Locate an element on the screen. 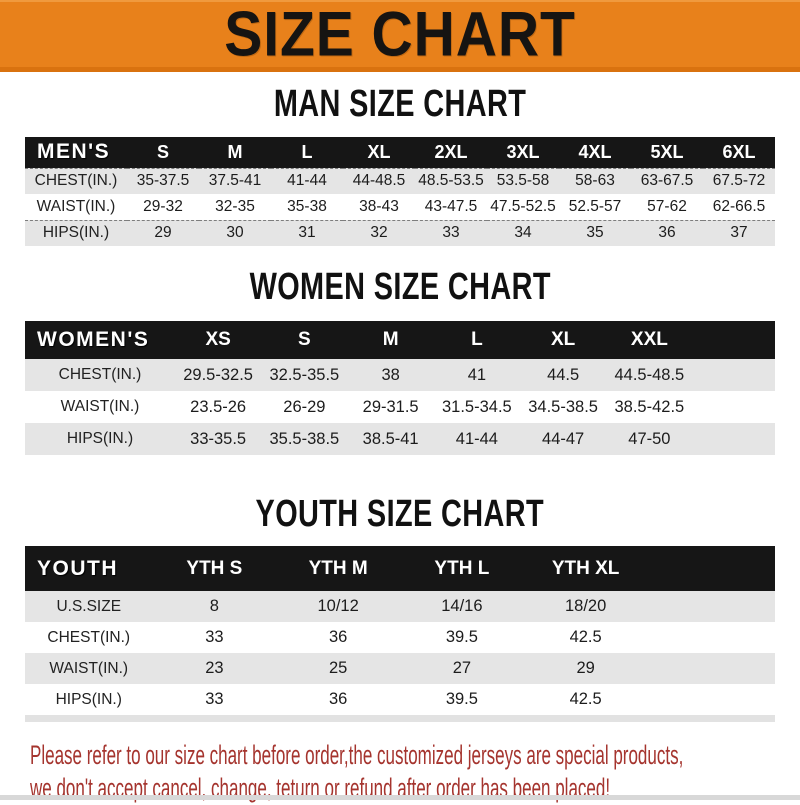  cell: 32 is located at coordinates (379, 232).